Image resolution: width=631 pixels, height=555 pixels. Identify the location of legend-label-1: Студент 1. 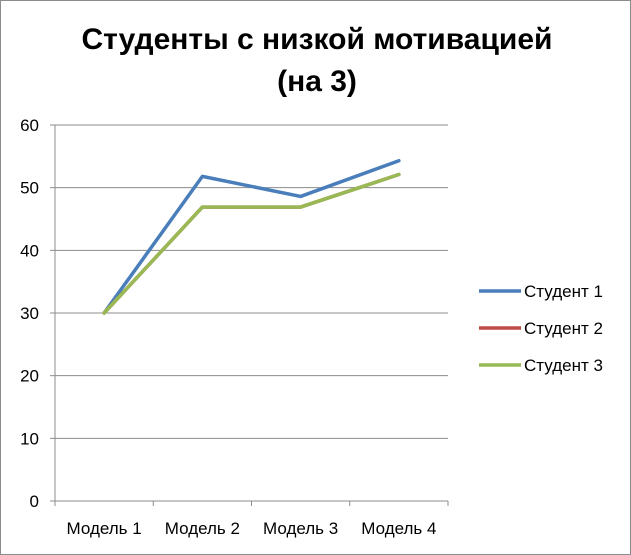
(563, 291).